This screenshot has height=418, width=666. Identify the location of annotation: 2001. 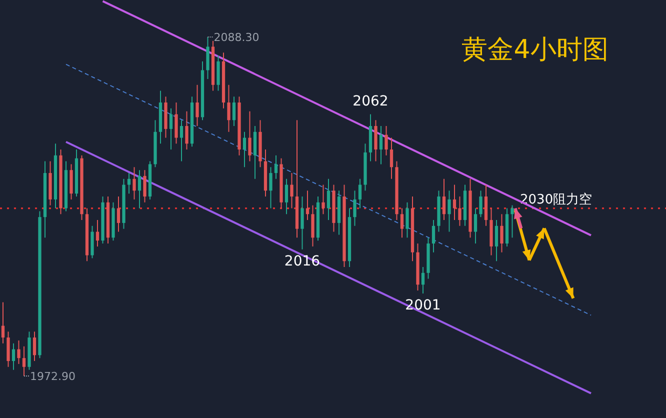
(423, 305).